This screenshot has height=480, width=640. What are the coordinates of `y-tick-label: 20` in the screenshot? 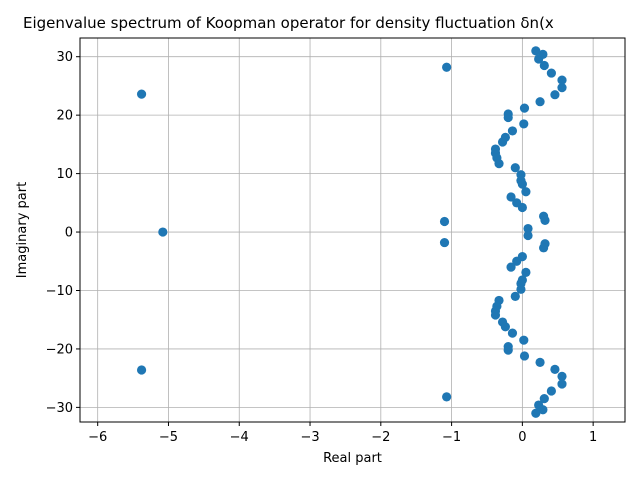 It's located at (64, 116).